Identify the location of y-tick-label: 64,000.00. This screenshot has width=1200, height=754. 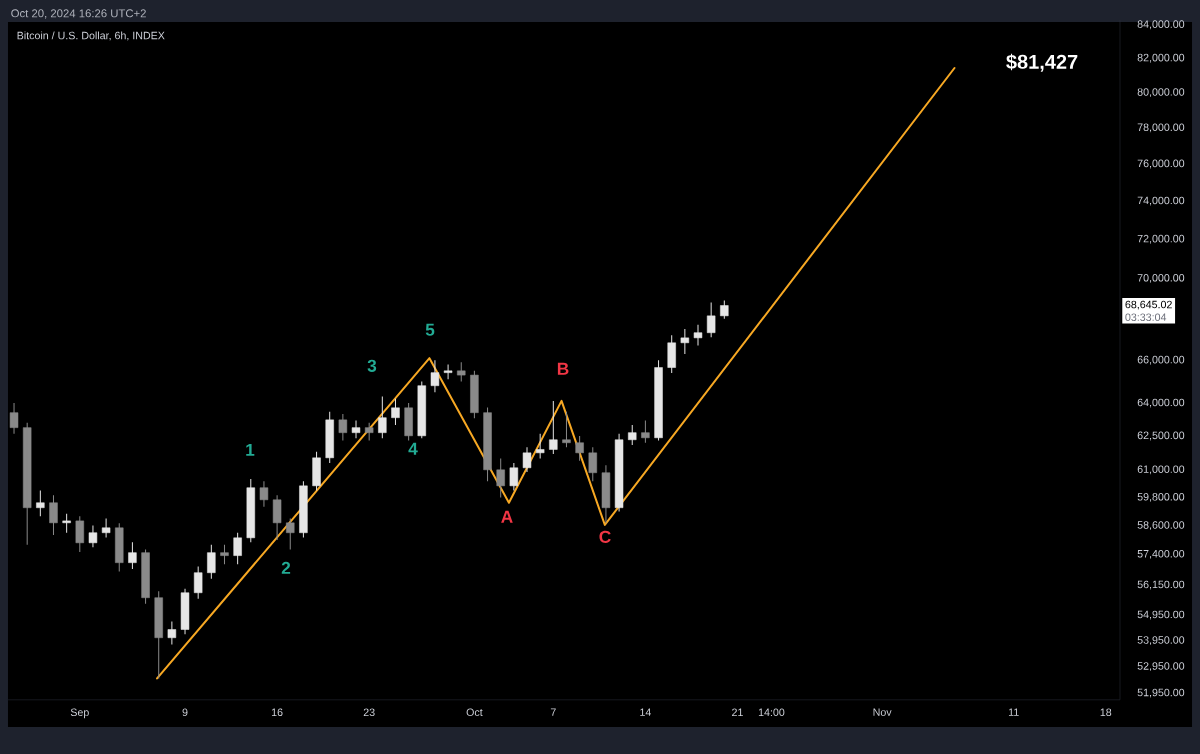
(1161, 403).